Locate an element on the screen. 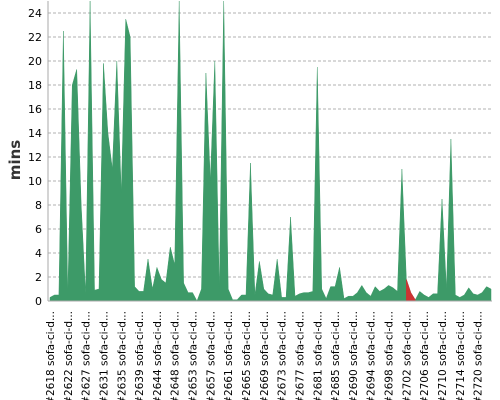  y-tick-label: 10 is located at coordinates (35, 181).